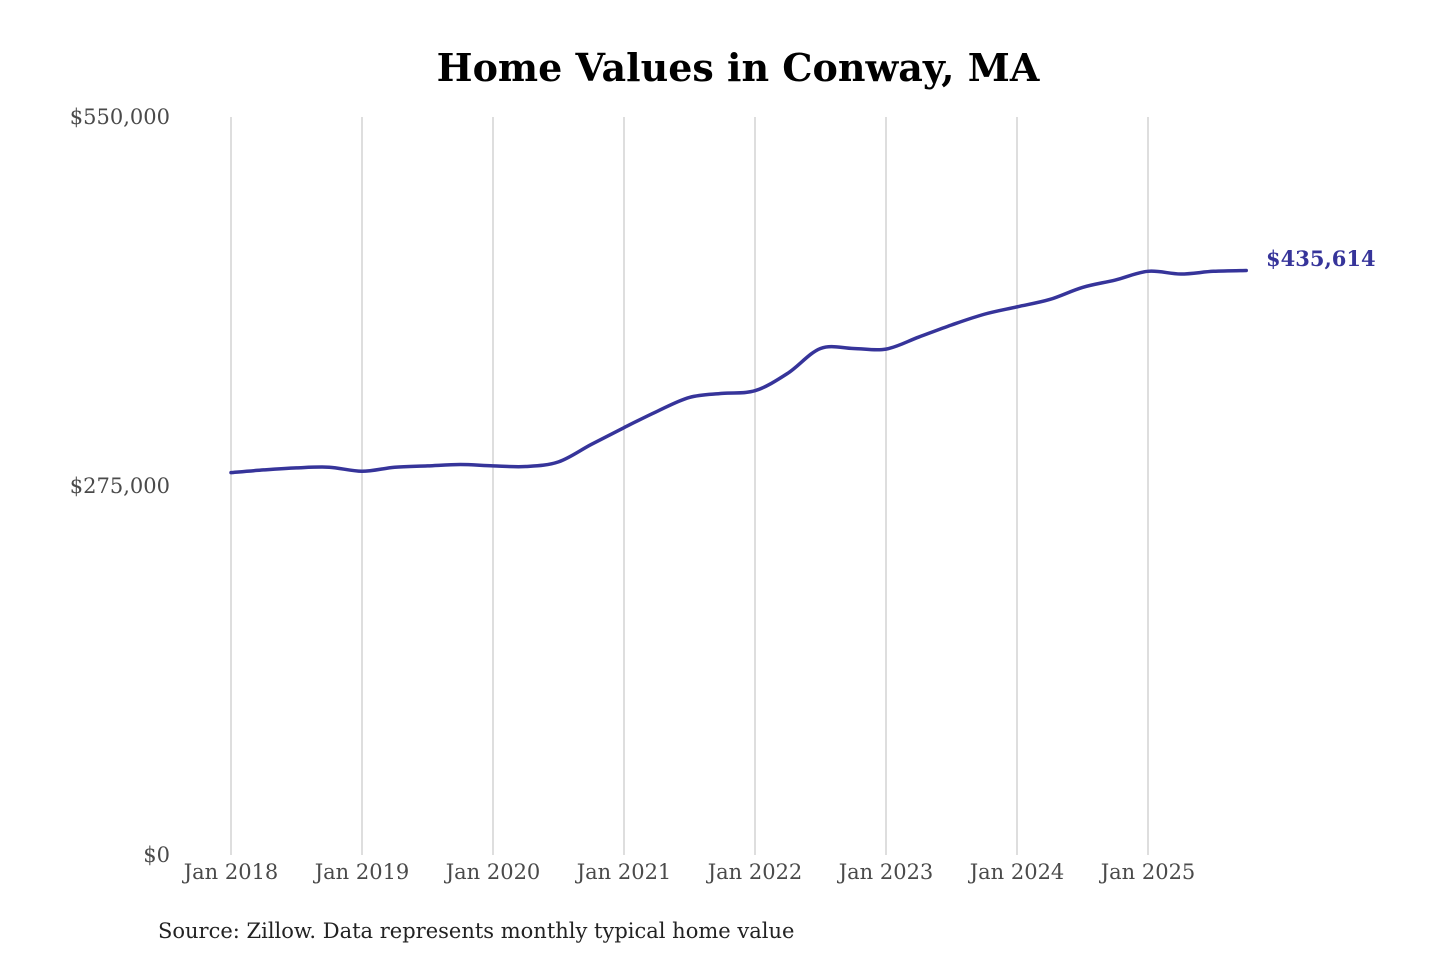  Describe the element at coordinates (230, 872) in the screenshot. I see `x-tick-label: Jan 2018` at that location.